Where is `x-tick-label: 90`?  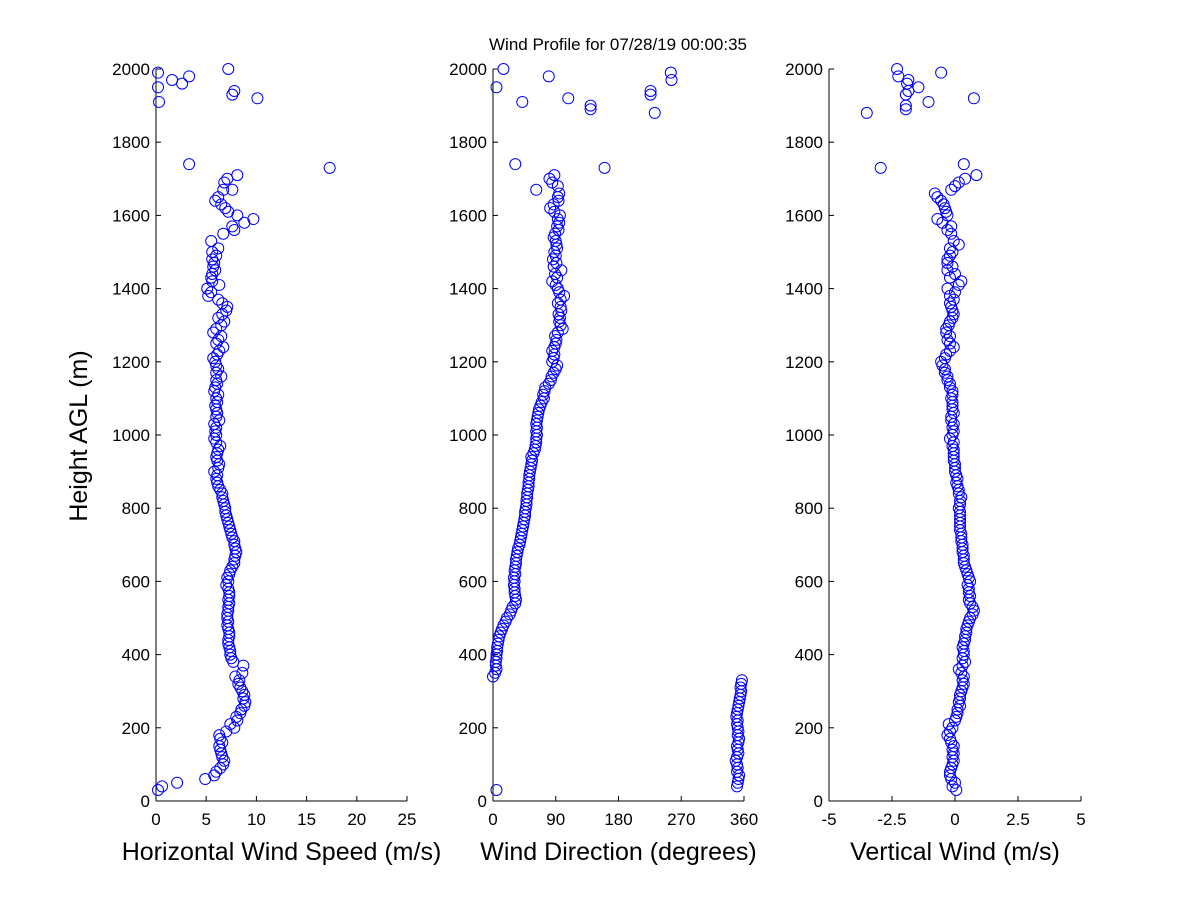
x-tick-label: 90 is located at coordinates (555, 819).